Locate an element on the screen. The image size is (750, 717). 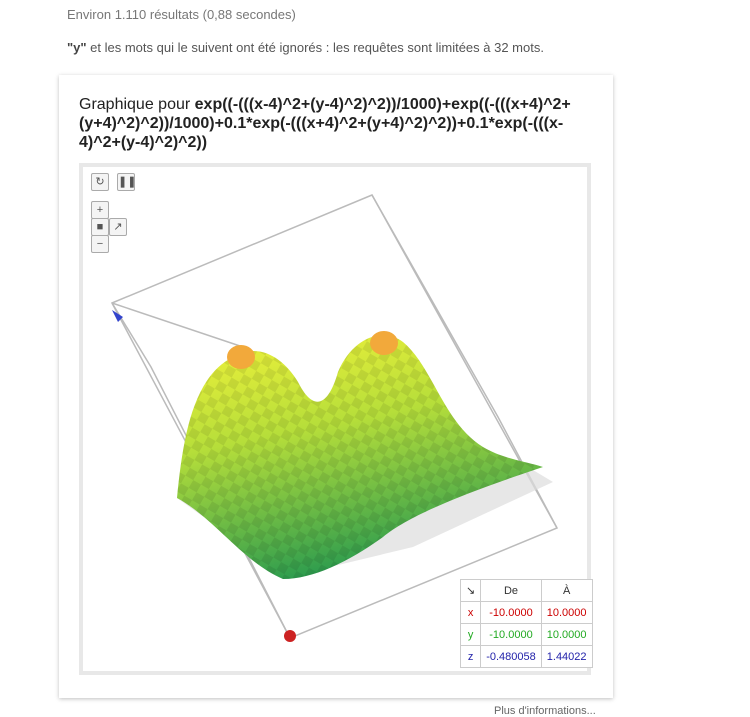
reset-button: ↻ is located at coordinates (100, 182).